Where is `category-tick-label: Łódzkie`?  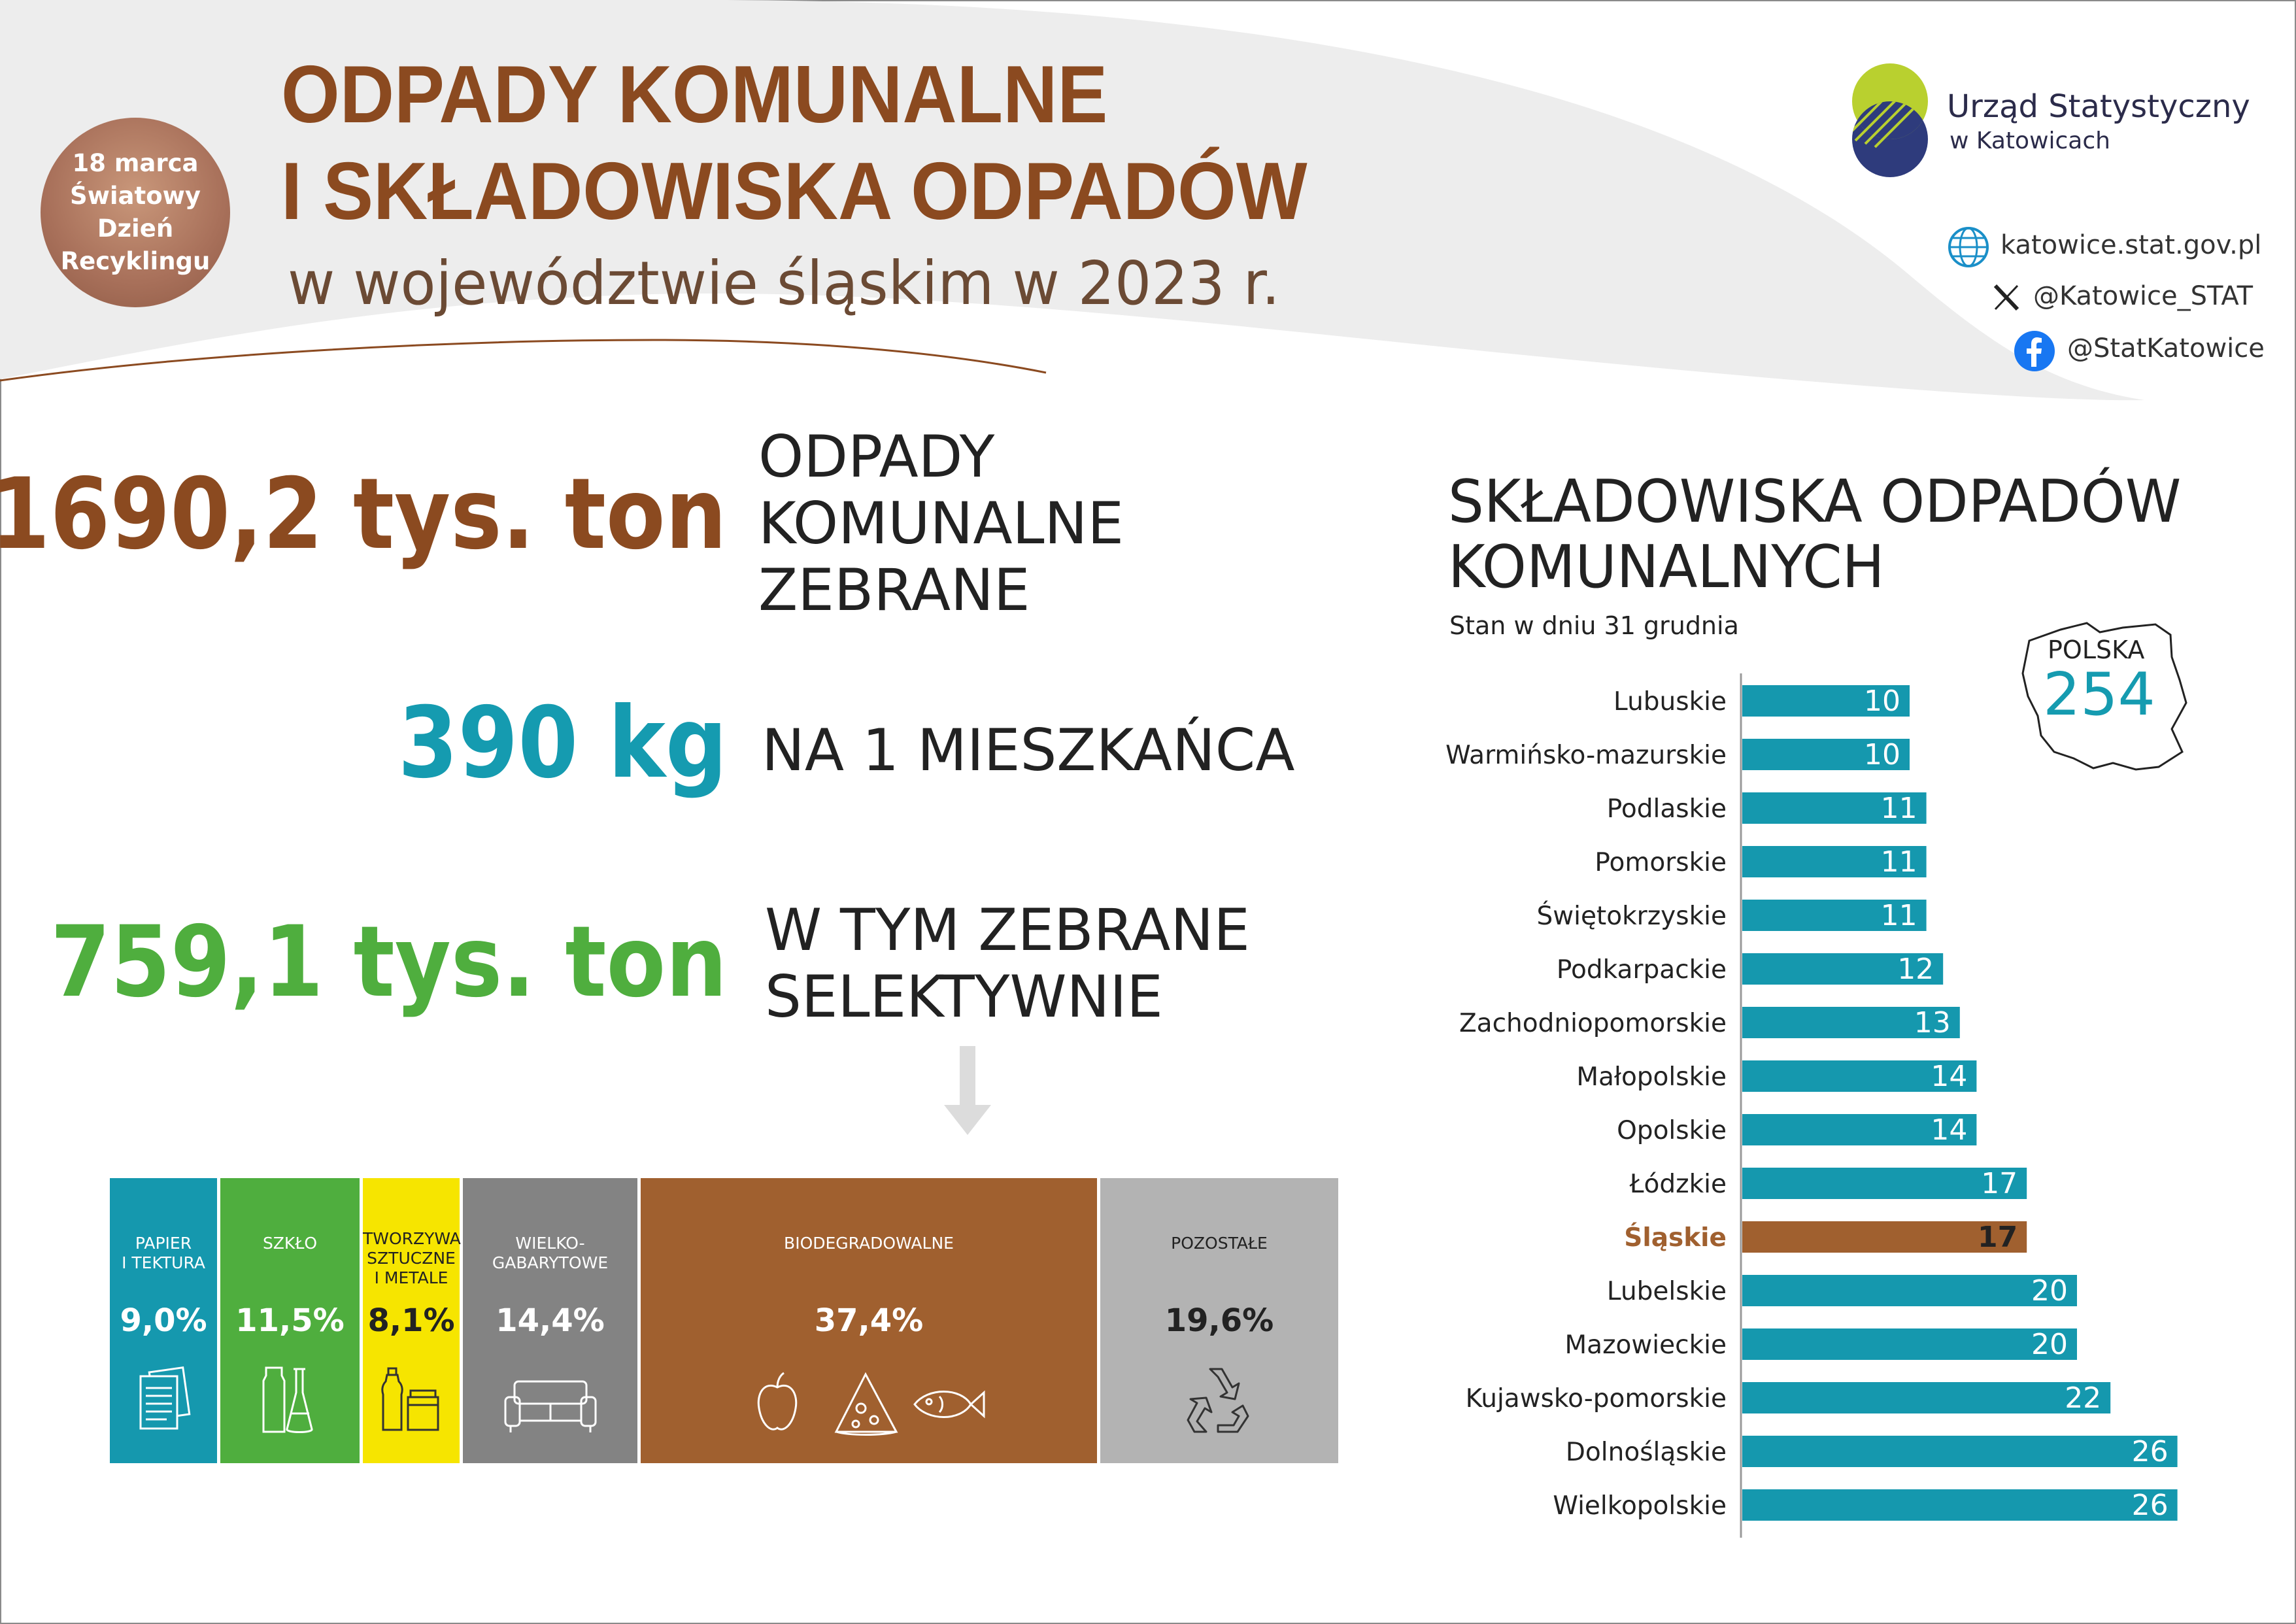
category-tick-label: Łódzkie is located at coordinates (1678, 1184).